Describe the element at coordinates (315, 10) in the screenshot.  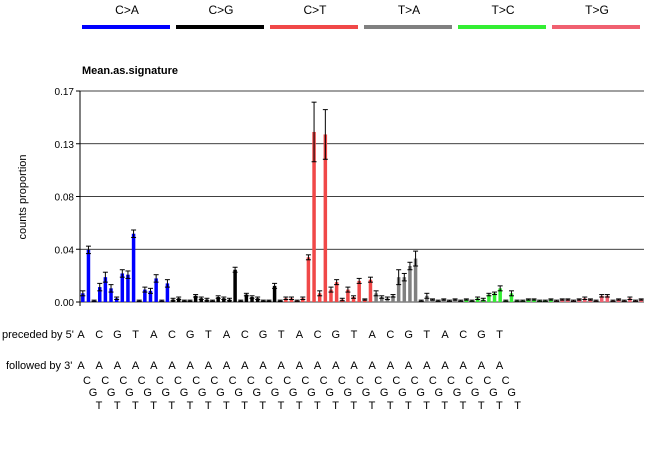
I see `legend-label: C>T` at that location.